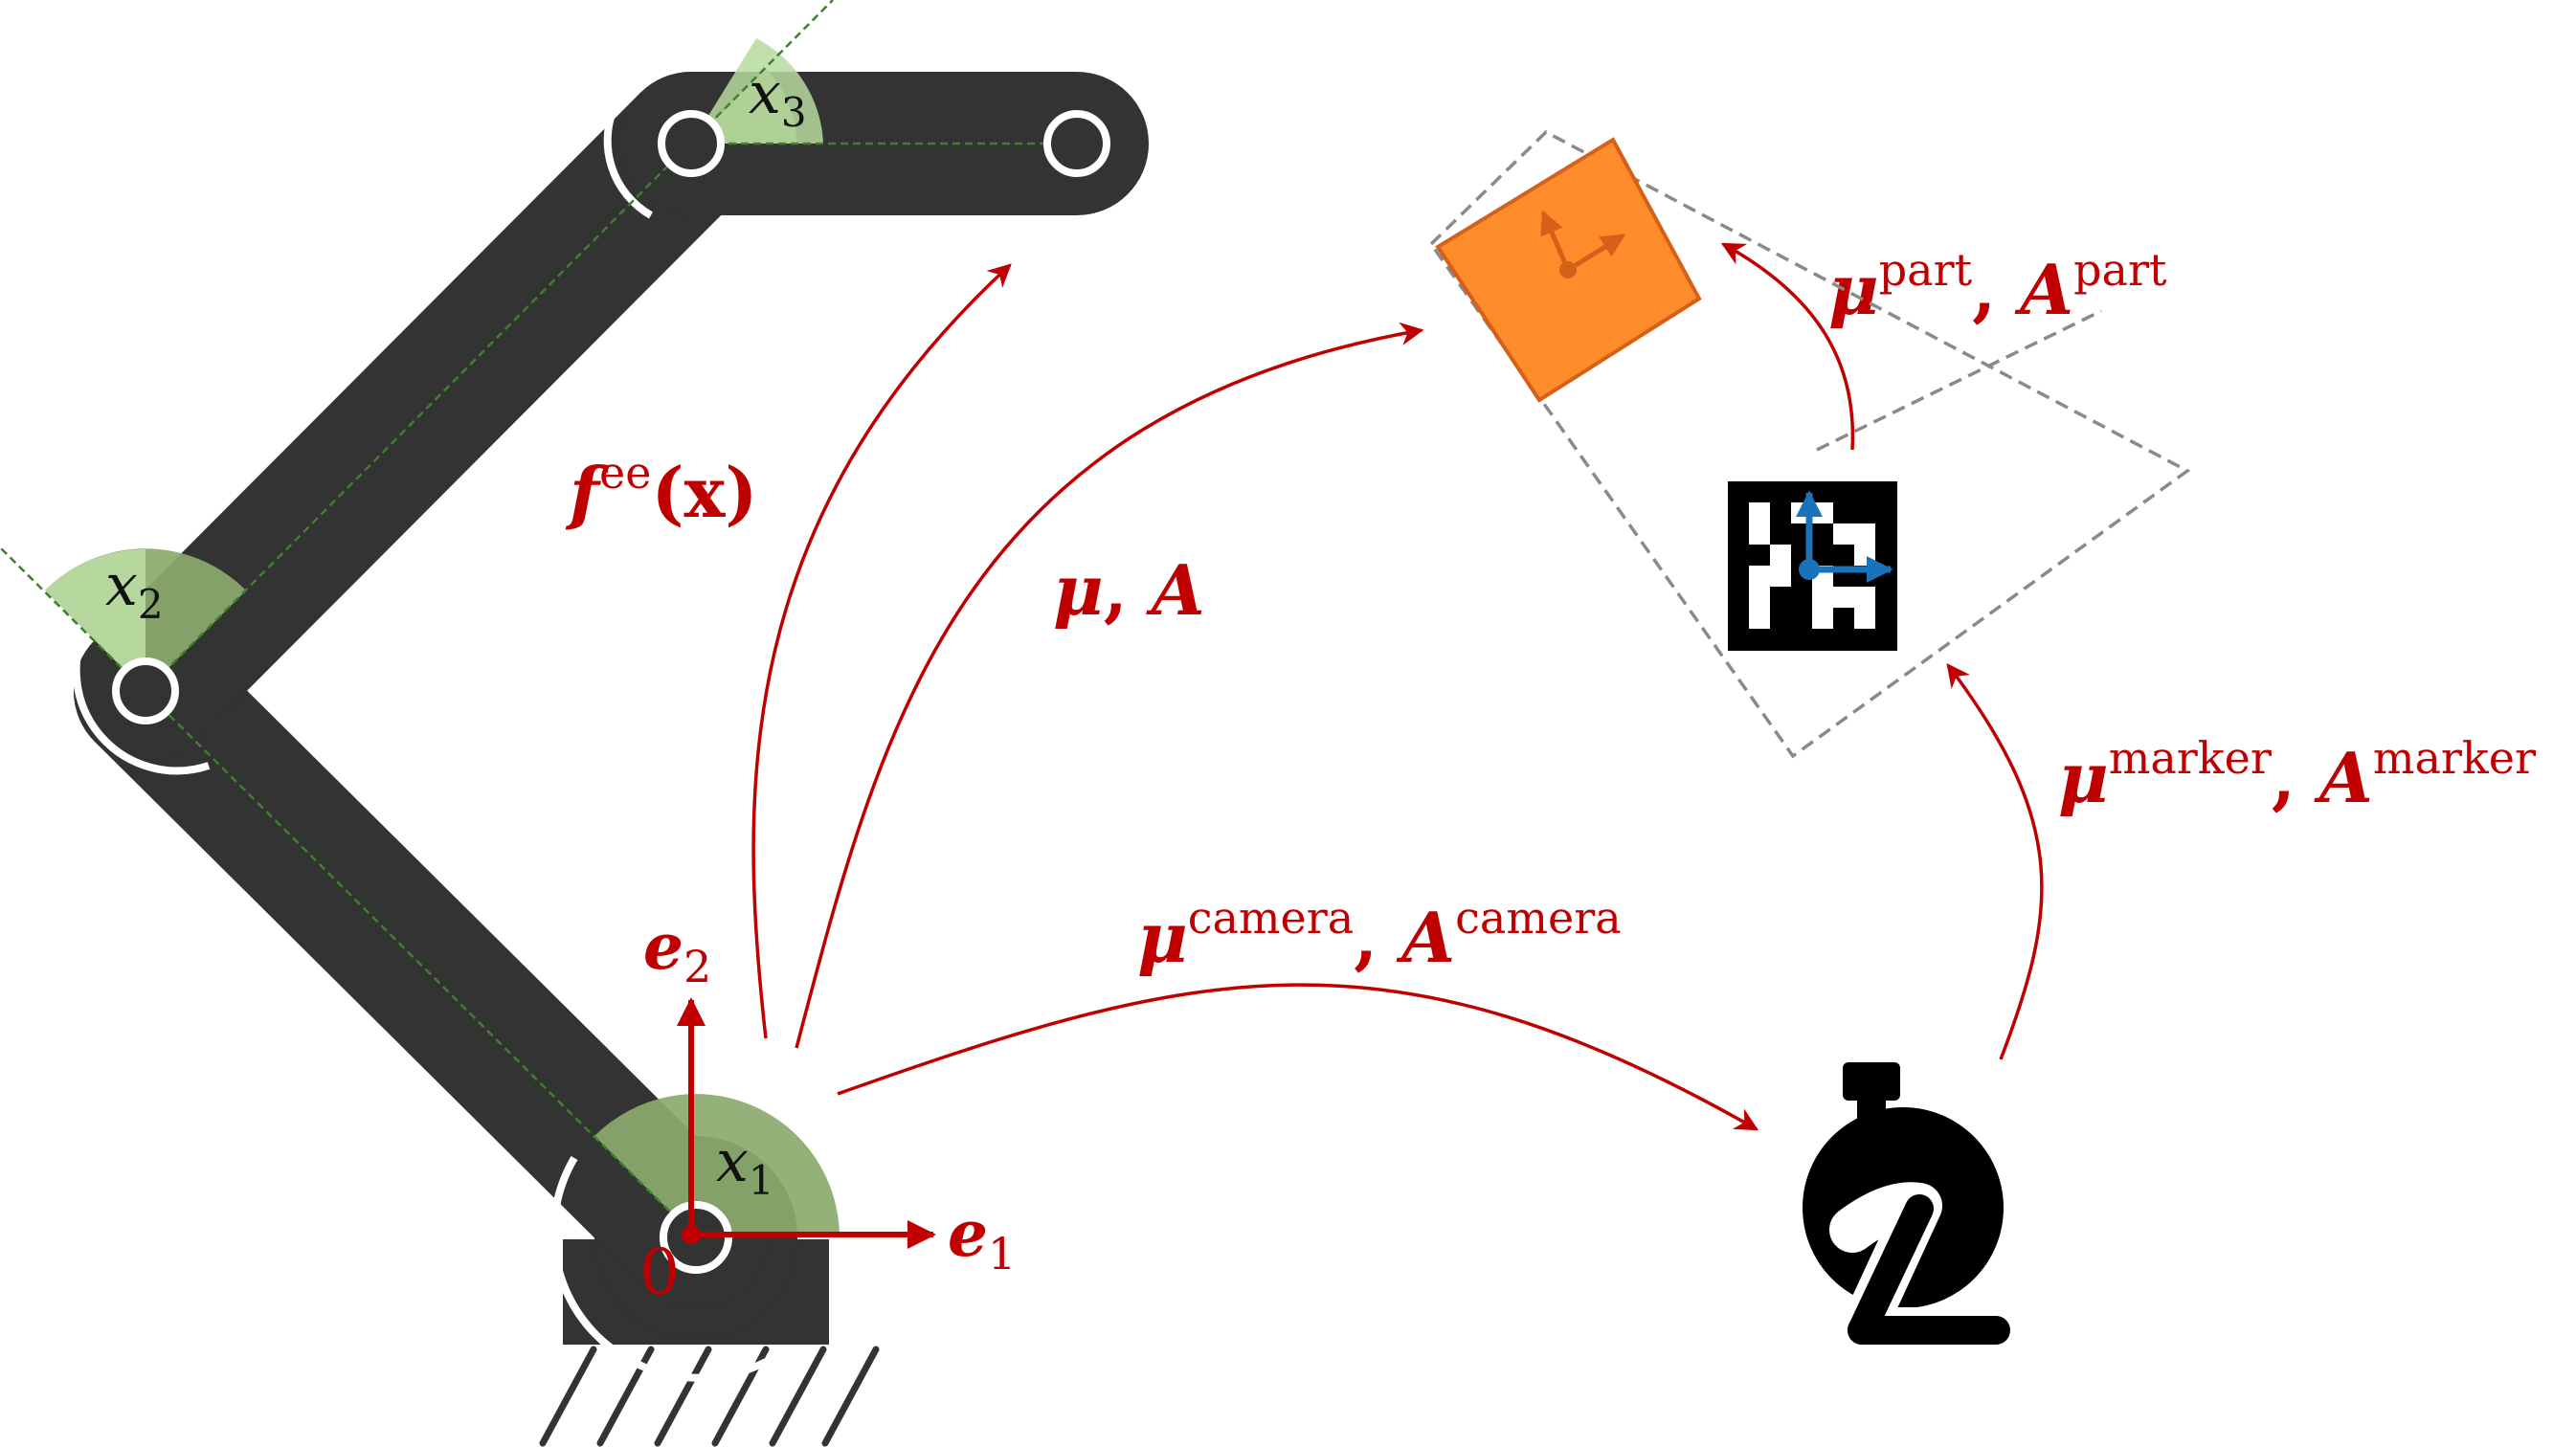 Image resolution: width=2576 pixels, height=1447 pixels. Describe the element at coordinates (1959, 380) in the screenshot. I see `workpiece-inner-dash` at that location.